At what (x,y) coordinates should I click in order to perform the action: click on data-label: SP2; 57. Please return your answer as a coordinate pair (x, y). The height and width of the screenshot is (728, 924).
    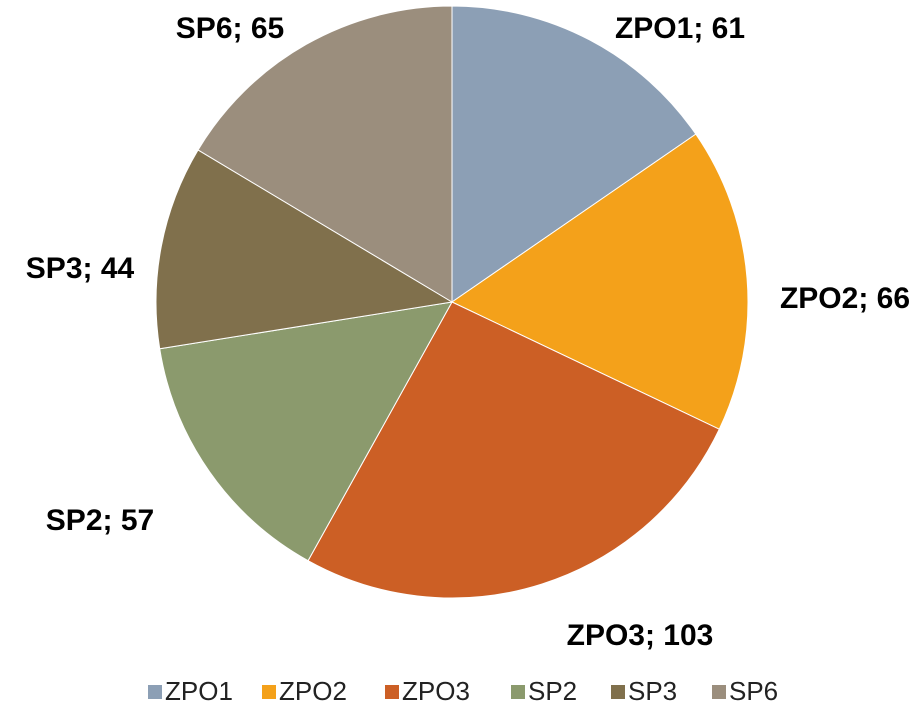
    Looking at the image, I should click on (100, 520).